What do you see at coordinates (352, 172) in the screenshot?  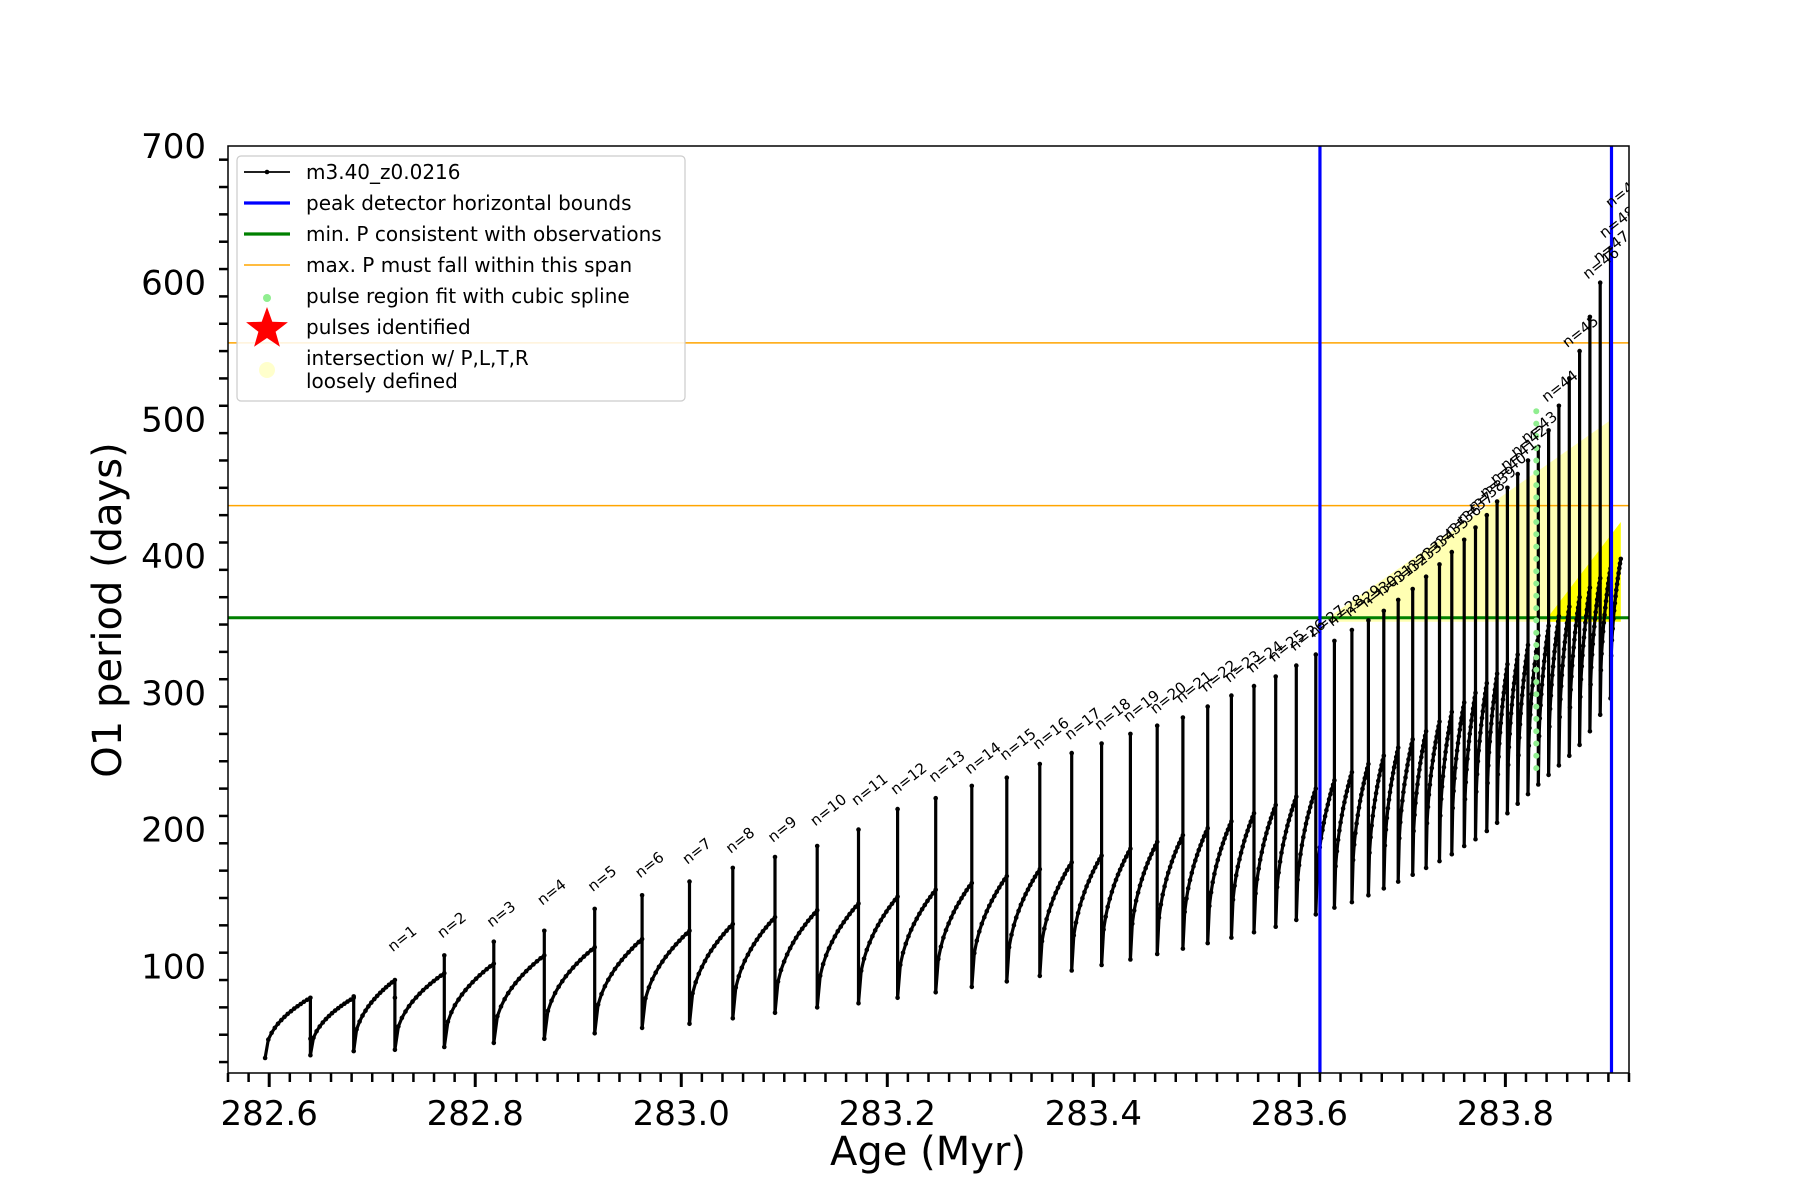 I see `legend-item-1: m3.40_z0.0216` at bounding box center [352, 172].